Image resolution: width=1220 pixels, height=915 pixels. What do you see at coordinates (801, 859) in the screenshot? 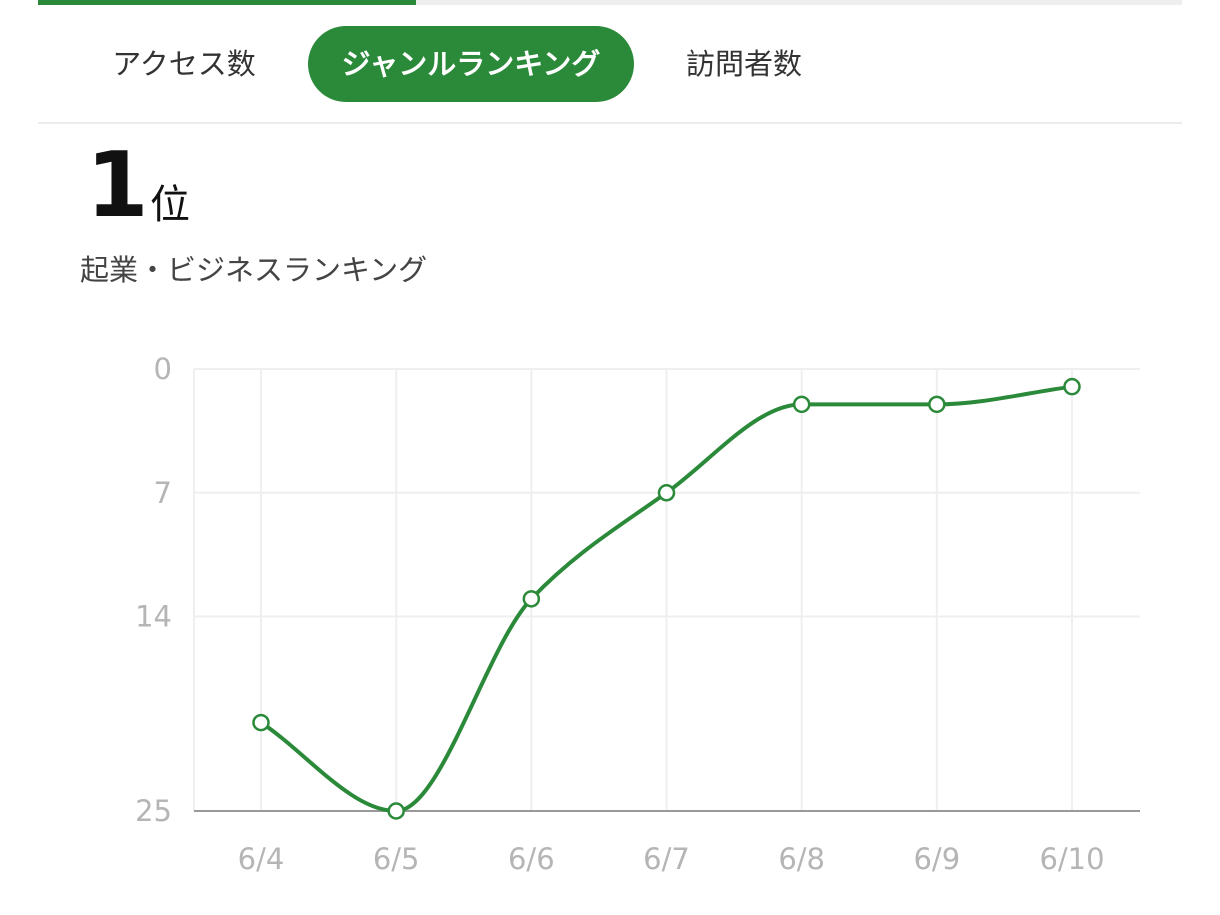
I see `x-tick-label: 6/8` at bounding box center [801, 859].